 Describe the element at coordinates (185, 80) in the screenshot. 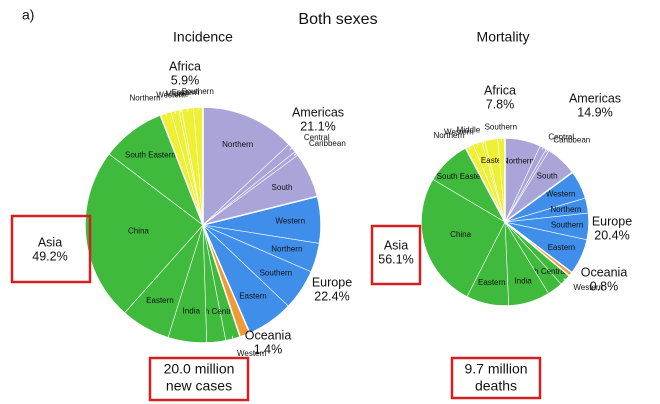

I see `continent-value: 5.9%` at that location.